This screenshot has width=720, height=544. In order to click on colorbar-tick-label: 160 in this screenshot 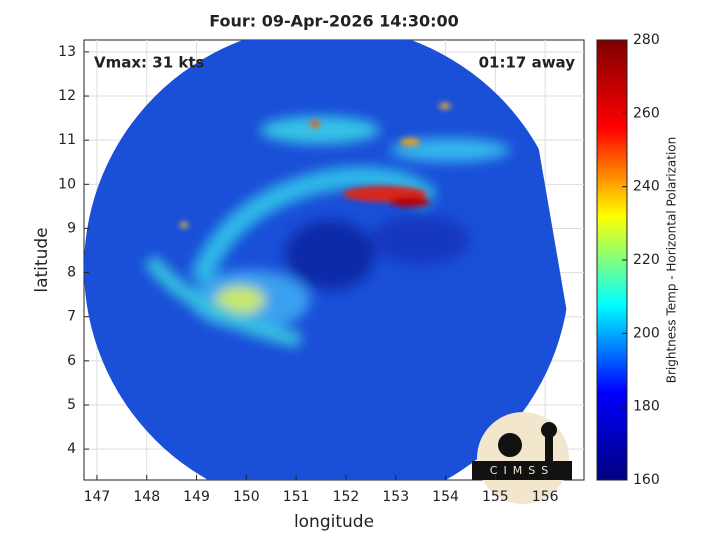, I will do `click(646, 480)`.